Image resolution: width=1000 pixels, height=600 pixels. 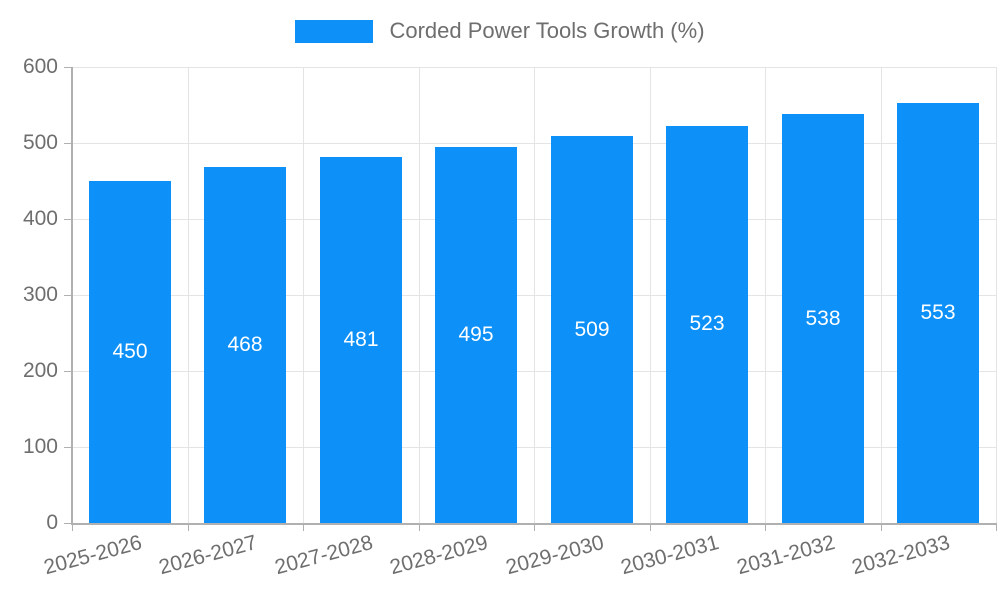 I want to click on bar-value-label: 481, so click(x=361, y=339).